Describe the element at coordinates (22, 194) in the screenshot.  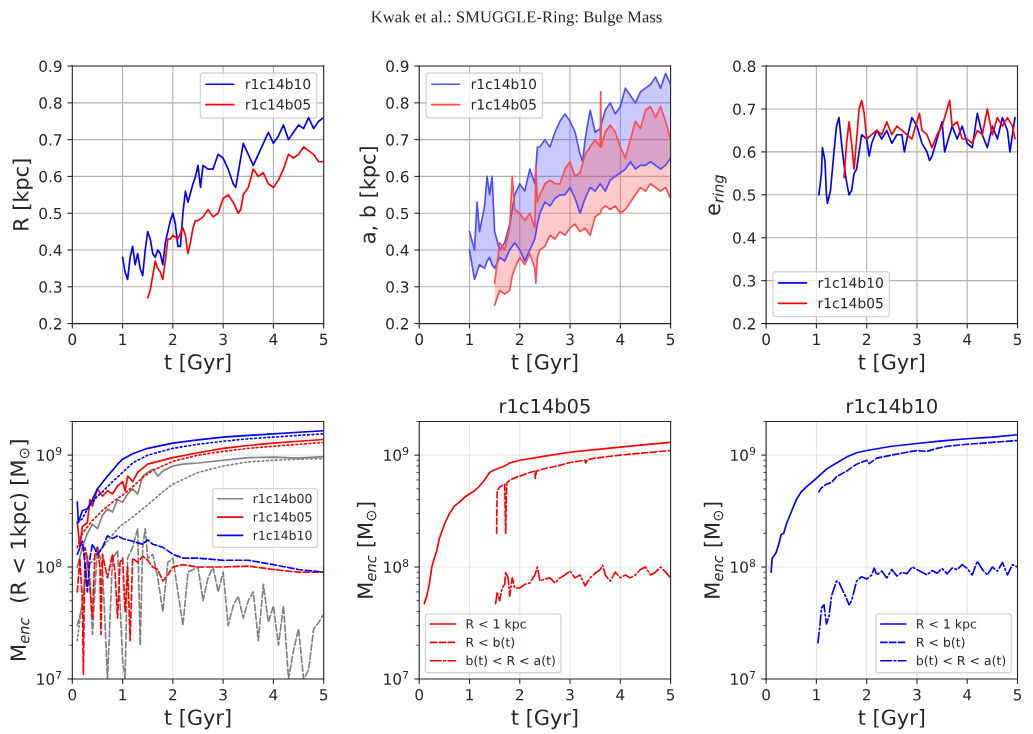
I see `y-axis-title: R [kpc]` at that location.